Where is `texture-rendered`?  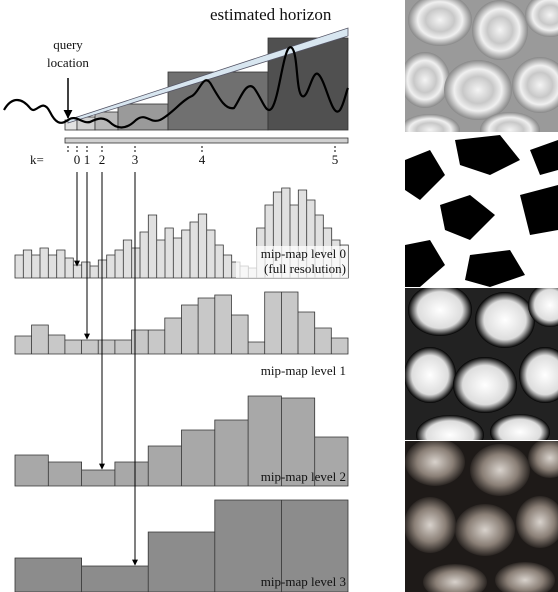
texture-rendered is located at coordinates (481, 516).